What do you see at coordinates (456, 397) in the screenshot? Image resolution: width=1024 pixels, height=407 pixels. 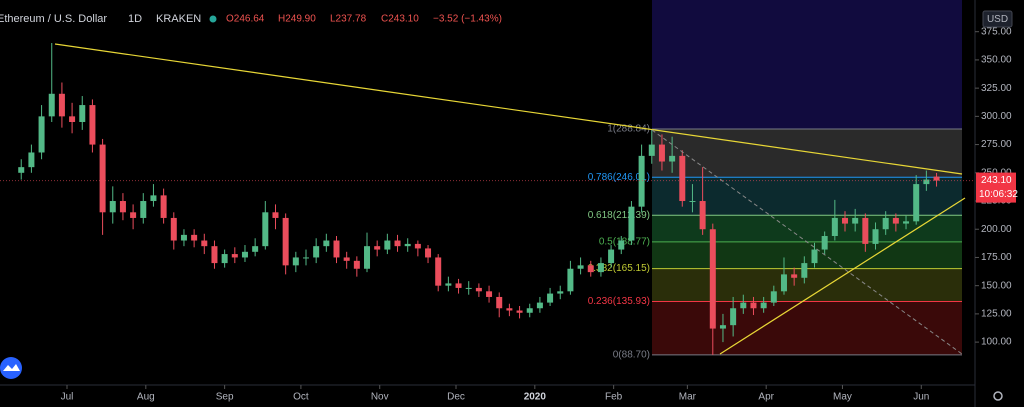 I see `x-tick-label: Dec` at bounding box center [456, 397].